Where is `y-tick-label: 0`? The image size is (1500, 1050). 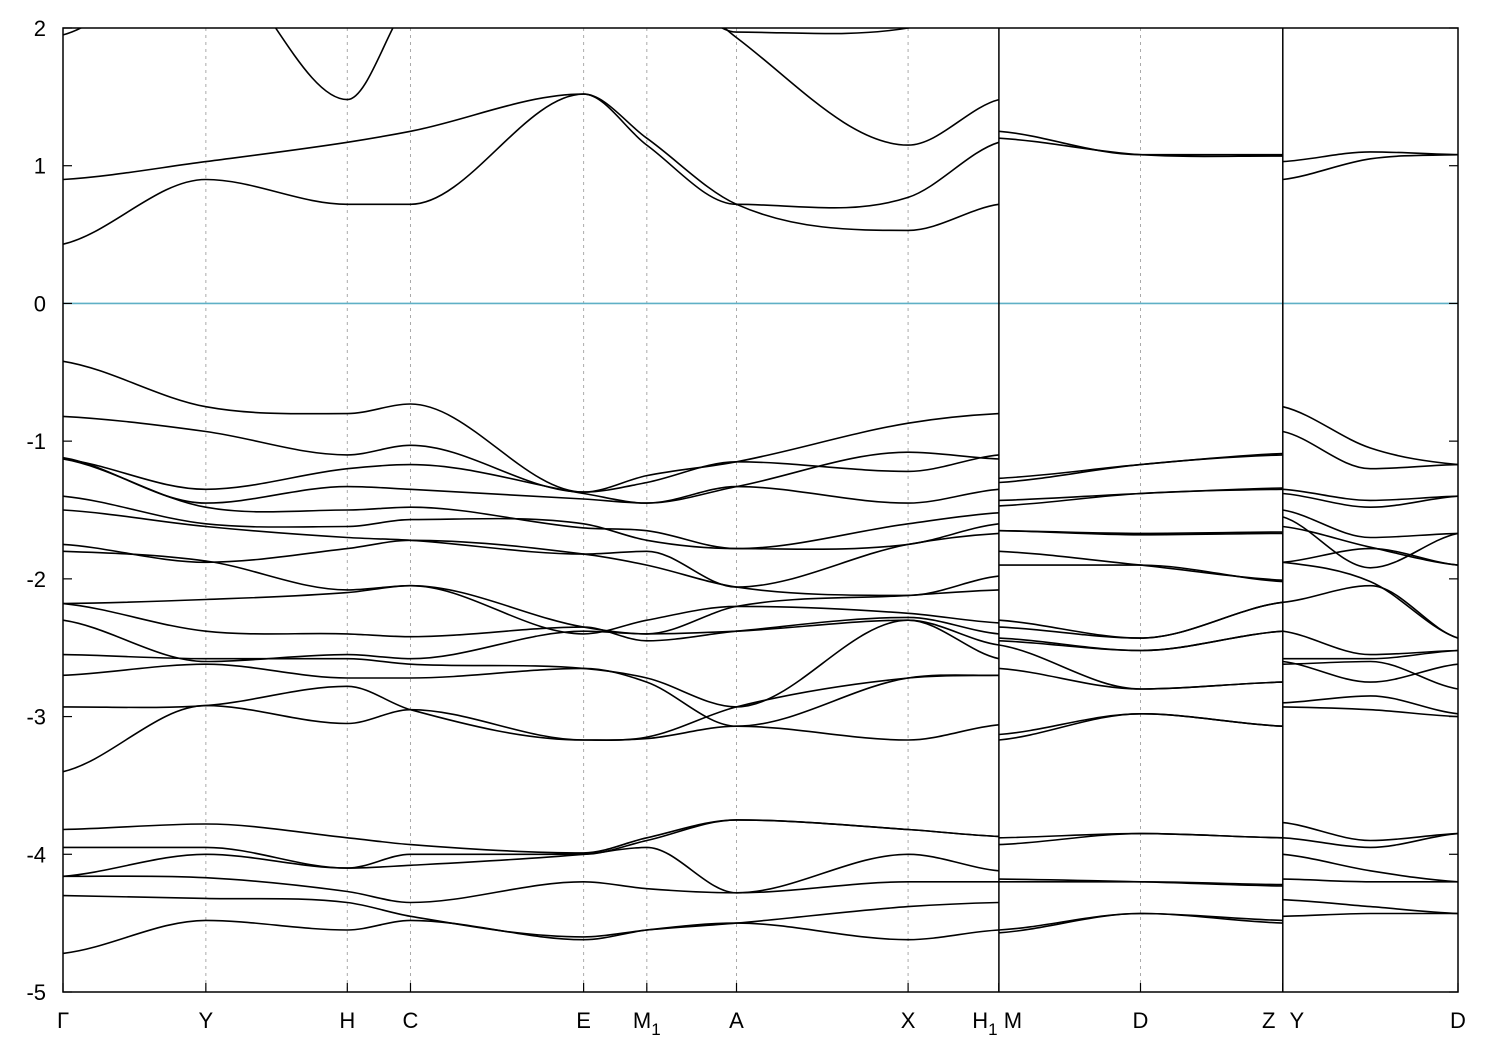 y-tick-label: 0 is located at coordinates (40, 303).